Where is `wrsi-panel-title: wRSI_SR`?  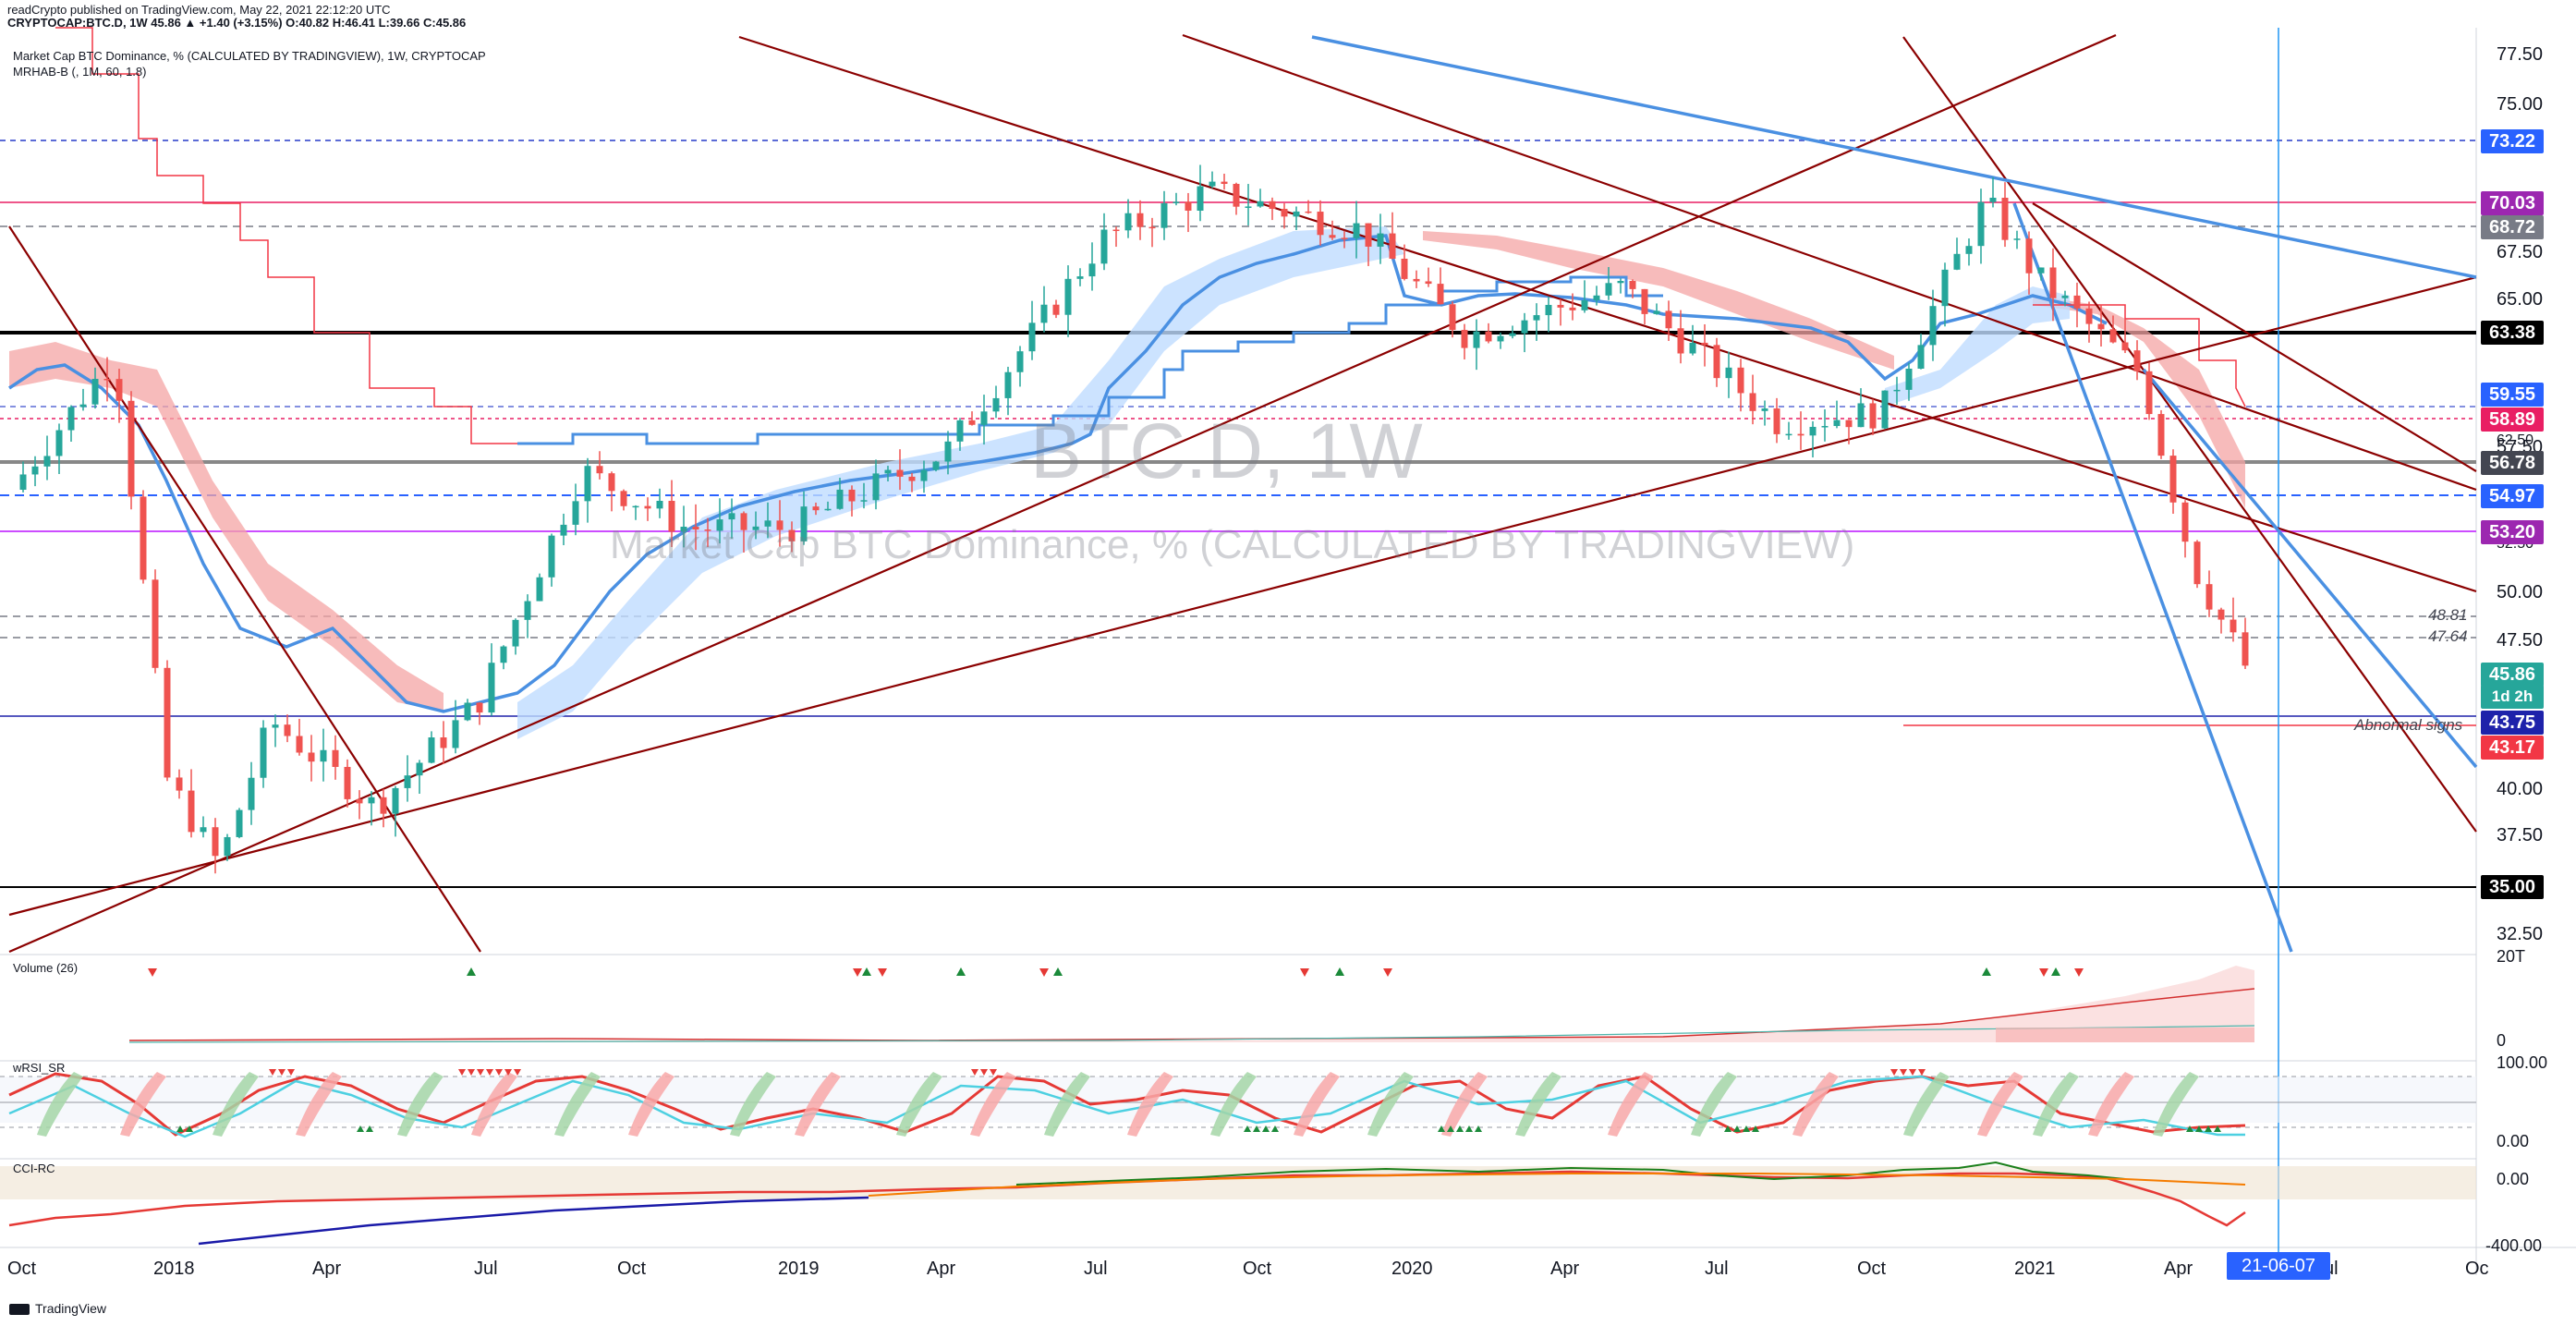
wrsi-panel-title: wRSI_SR is located at coordinates (39, 1068).